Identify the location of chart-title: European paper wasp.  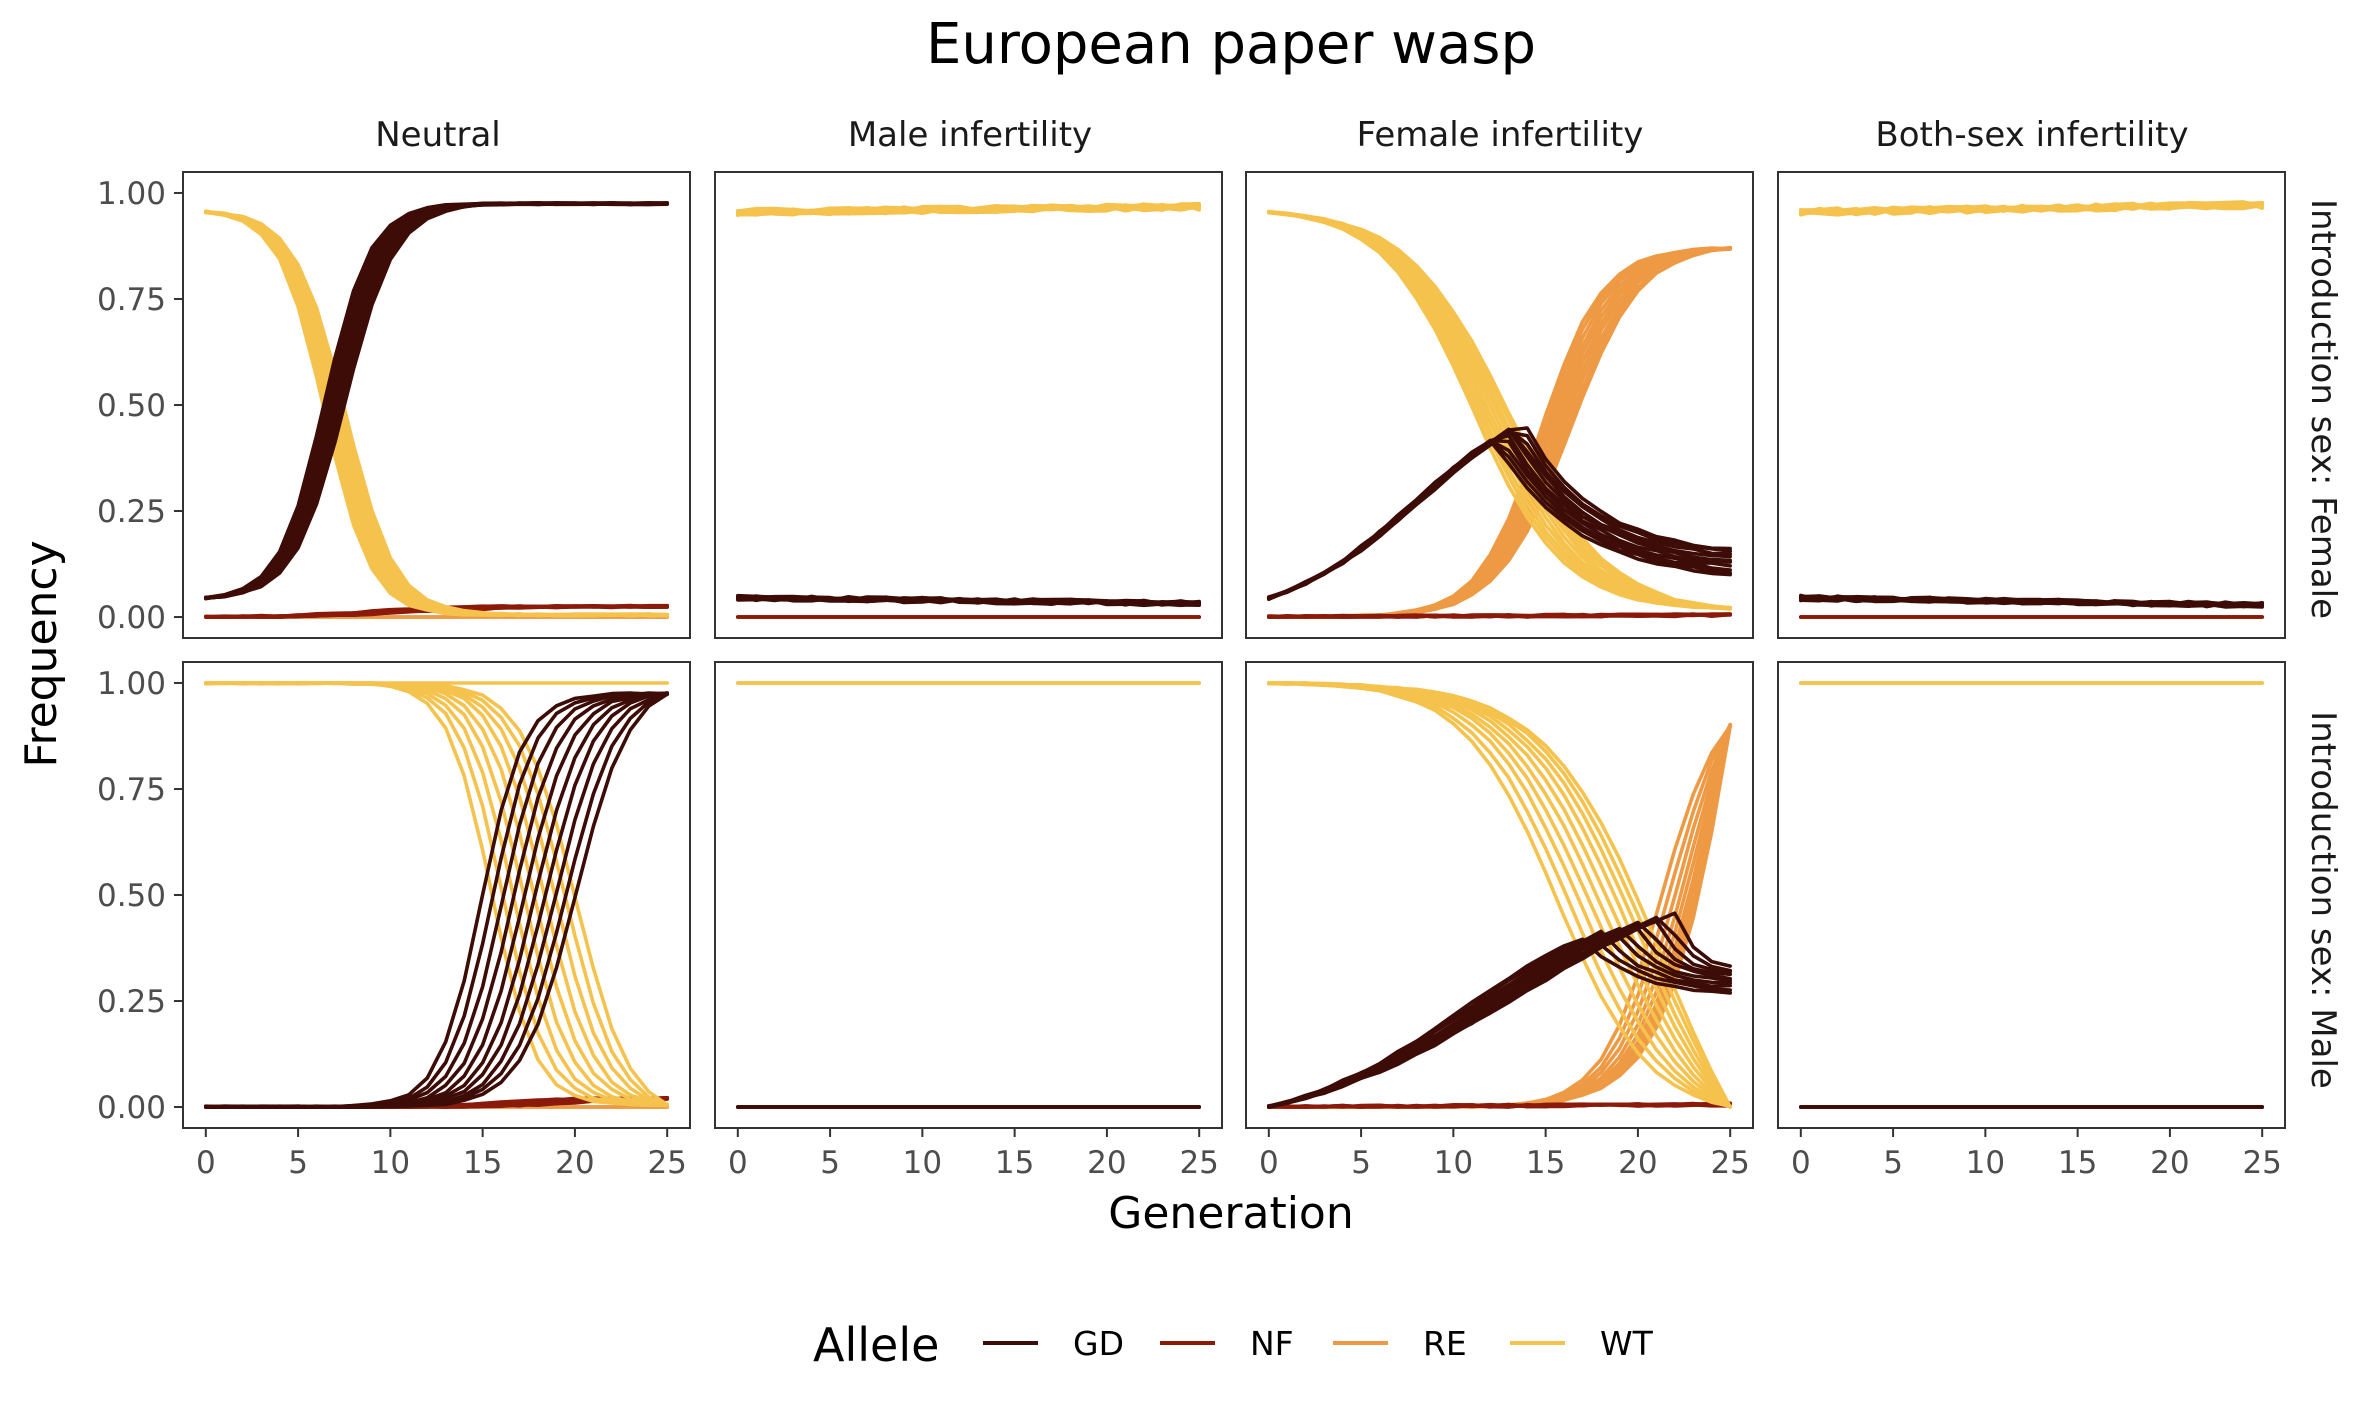
(1231, 44).